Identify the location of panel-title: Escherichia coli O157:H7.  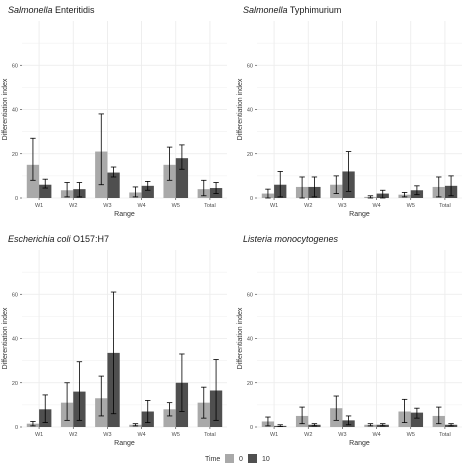
(58, 239).